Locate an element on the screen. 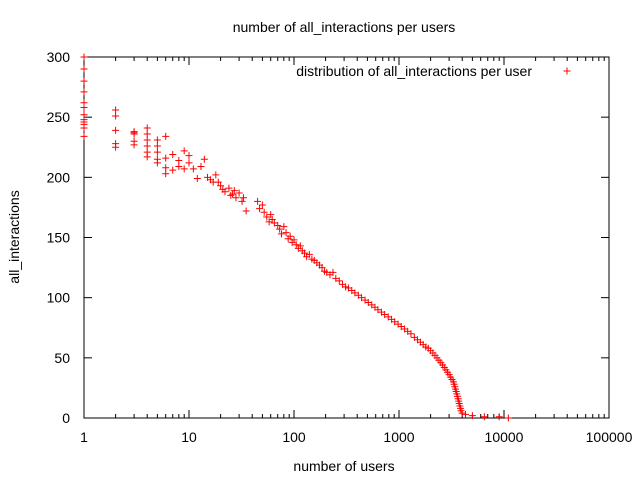 The width and height of the screenshot is (640, 480). legend-marker is located at coordinates (567, 71).